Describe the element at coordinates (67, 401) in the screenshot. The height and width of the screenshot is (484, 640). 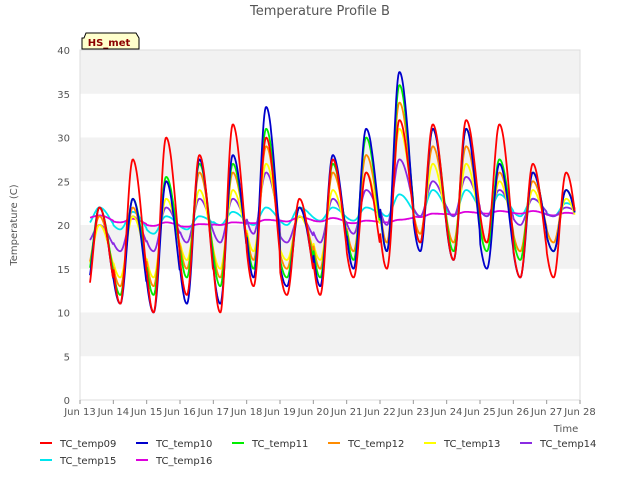
I see `y-tick-label: 0` at that location.